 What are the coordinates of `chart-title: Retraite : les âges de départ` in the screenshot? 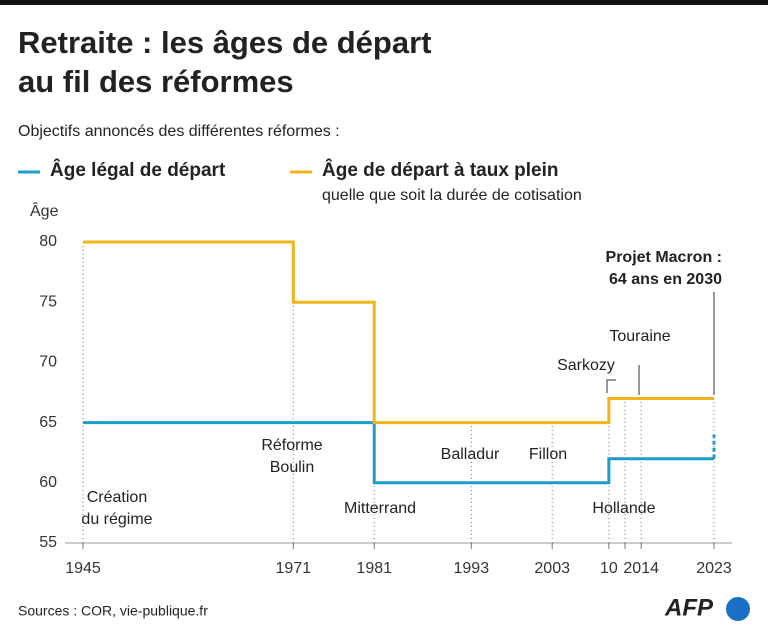 It's located at (225, 42).